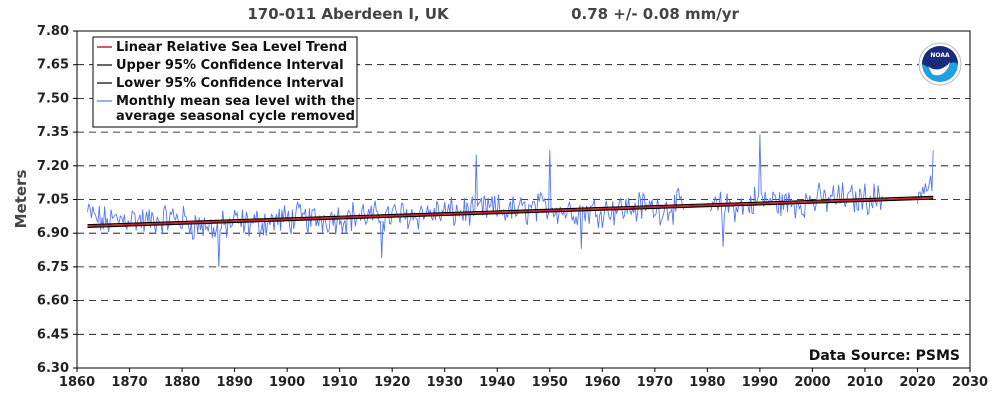  I want to click on x-tick-label: 1980, so click(707, 382).